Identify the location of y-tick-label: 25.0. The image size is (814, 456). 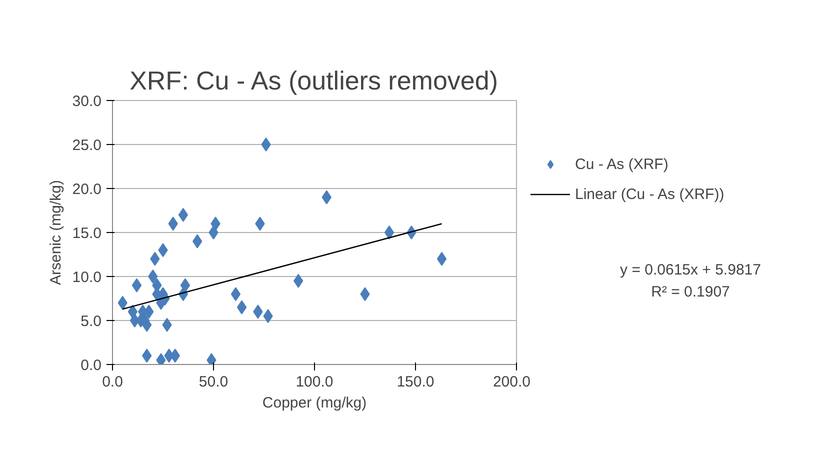
(87, 145).